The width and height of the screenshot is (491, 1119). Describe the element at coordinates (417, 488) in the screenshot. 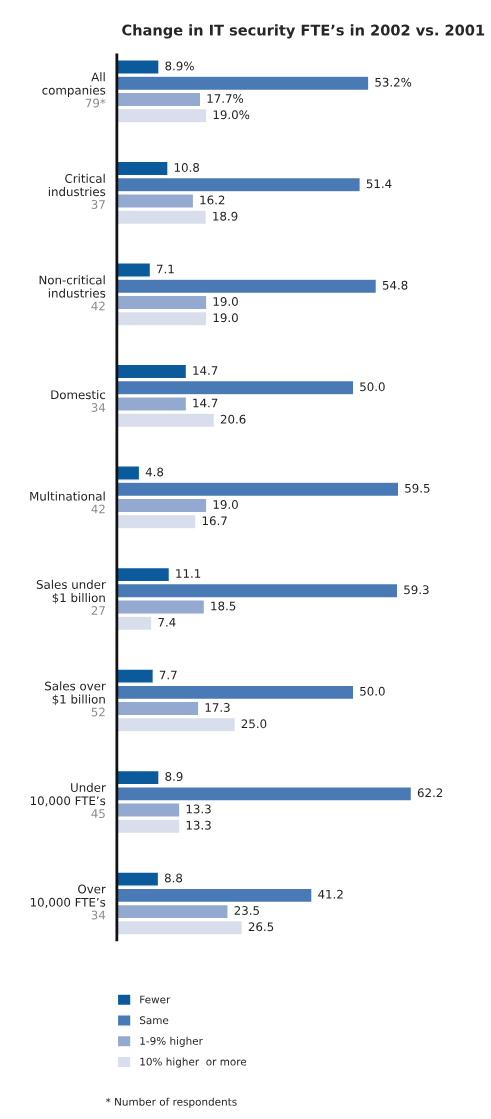

I see `data-label: 59.5` at that location.